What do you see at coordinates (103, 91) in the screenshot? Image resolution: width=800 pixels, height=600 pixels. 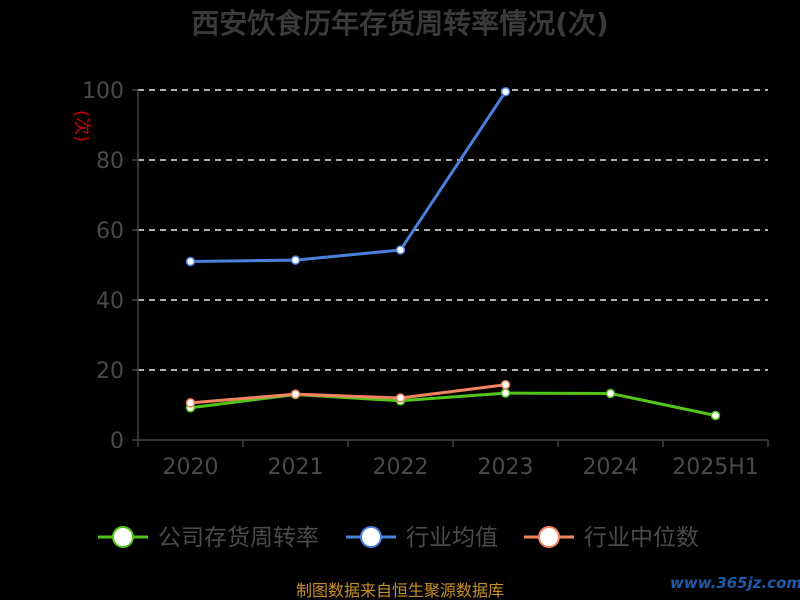 I see `y-tick-label: 100` at bounding box center [103, 91].